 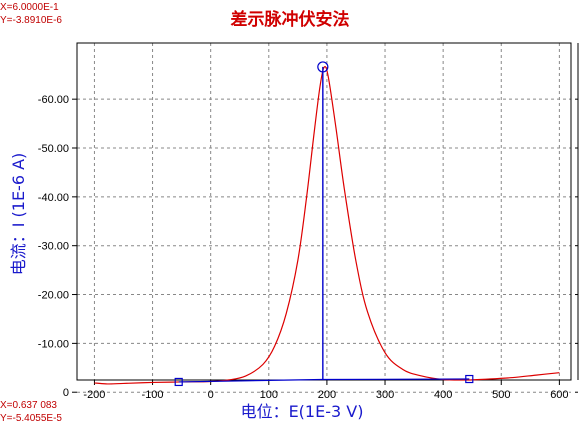 I want to click on cursor-x-readout-bottom: X=0.637 083, so click(x=28, y=405).